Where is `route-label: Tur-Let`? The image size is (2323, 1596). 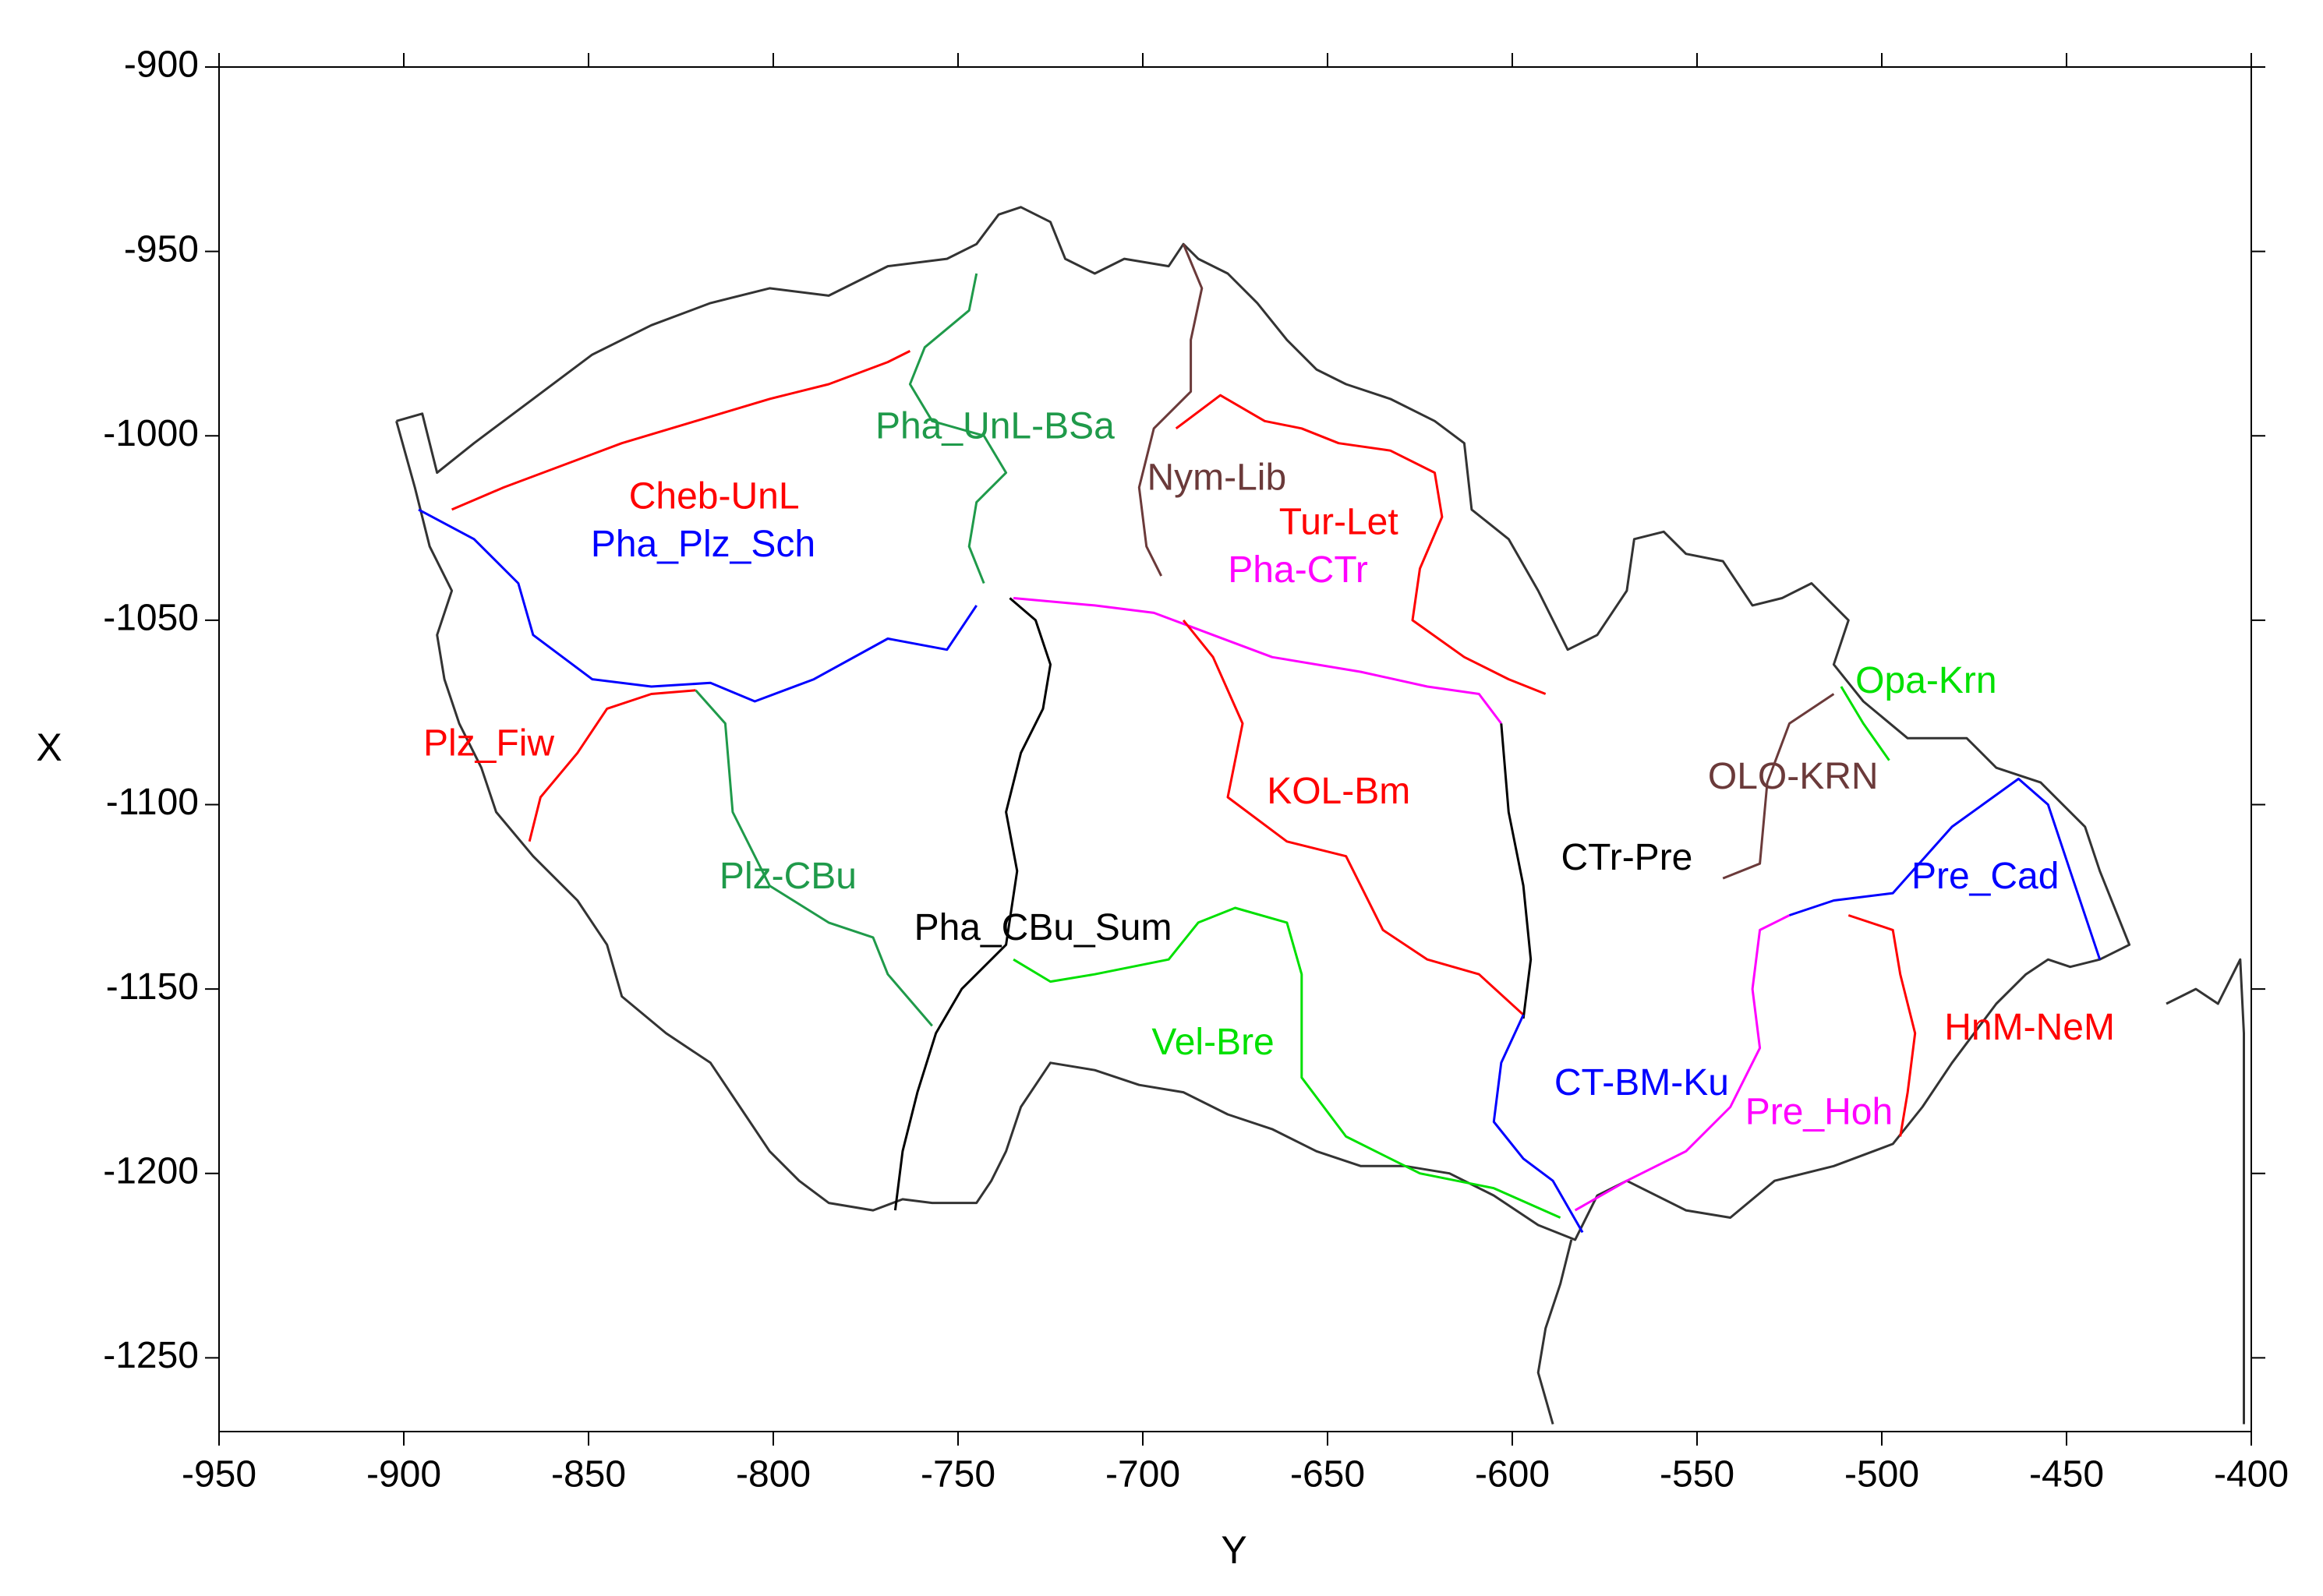 route-label: Tur-Let is located at coordinates (1338, 521).